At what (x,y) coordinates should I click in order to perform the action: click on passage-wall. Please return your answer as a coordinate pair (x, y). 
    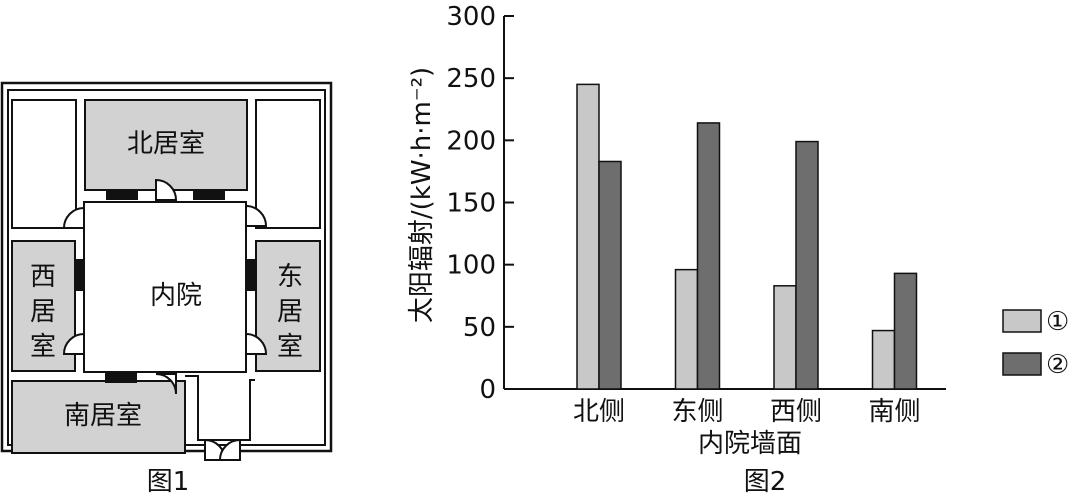
    Looking at the image, I should click on (220, 408).